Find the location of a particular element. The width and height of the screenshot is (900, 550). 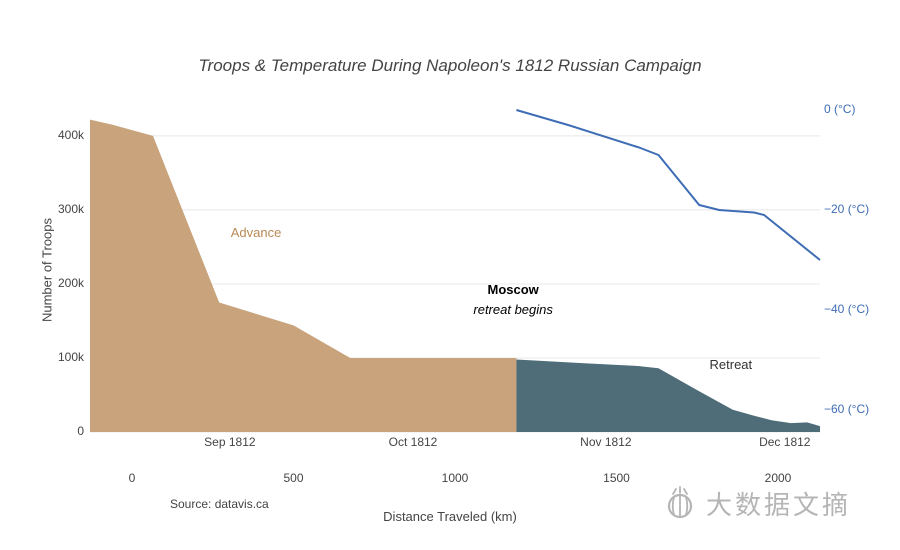

troops-tick-label: 200k is located at coordinates (70, 282).